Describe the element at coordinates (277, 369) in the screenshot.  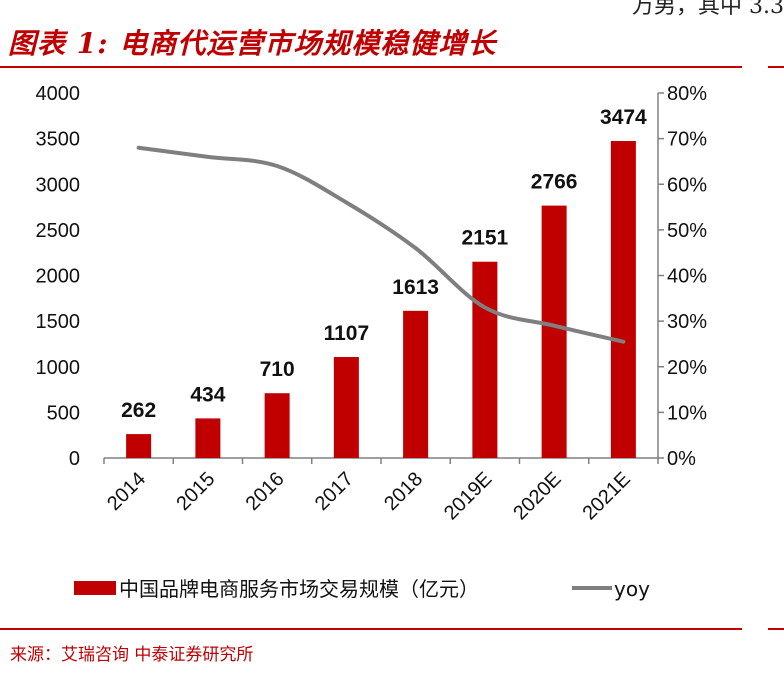
I see `data-label: 710` at that location.